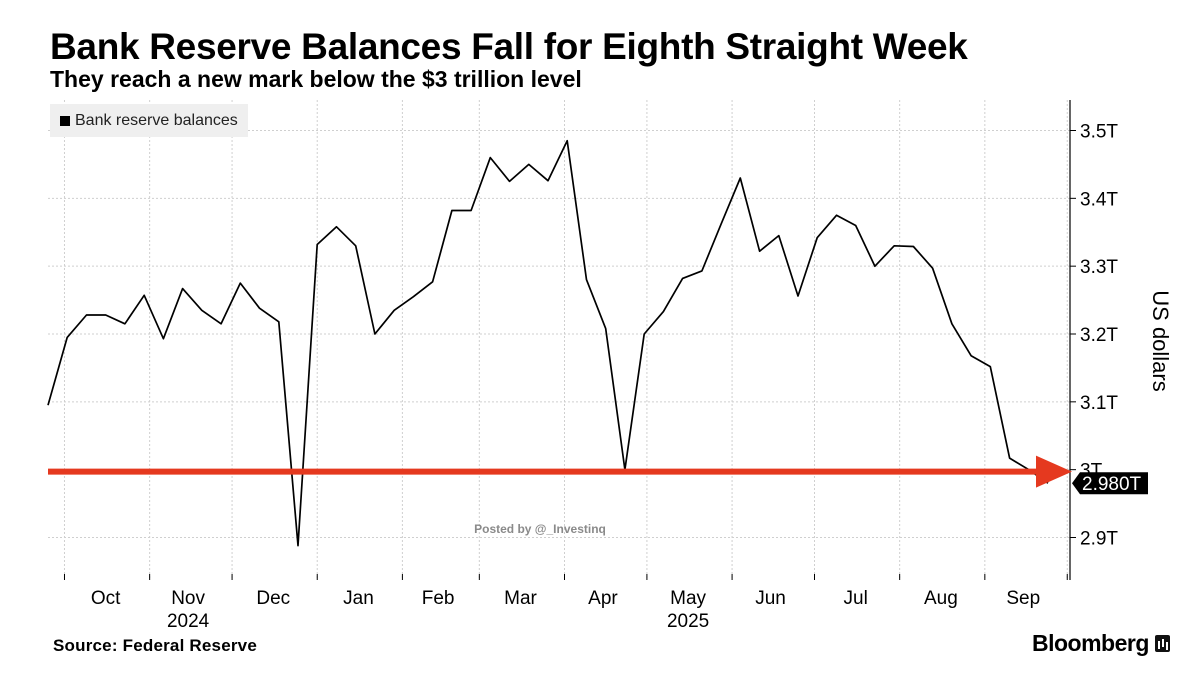 The height and width of the screenshot is (675, 1199). What do you see at coordinates (65, 120) in the screenshot?
I see `legend-swatch` at bounding box center [65, 120].